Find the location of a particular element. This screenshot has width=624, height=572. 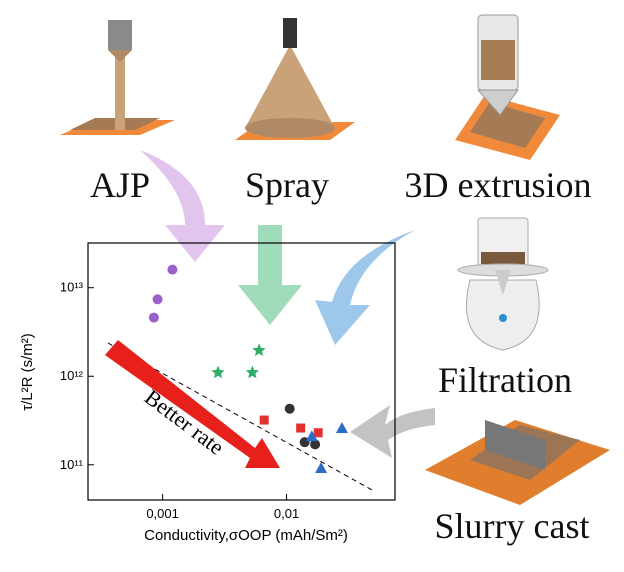

method-label: Spray is located at coordinates (287, 185).